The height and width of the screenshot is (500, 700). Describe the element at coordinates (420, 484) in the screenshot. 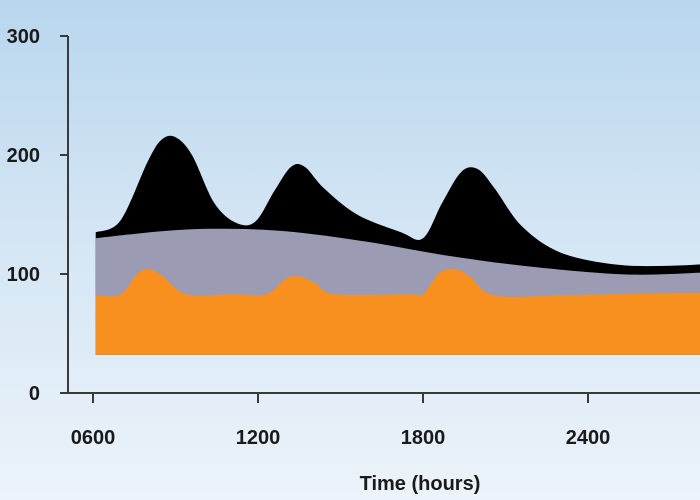

I see `x-axis-label: Time (hours)` at that location.